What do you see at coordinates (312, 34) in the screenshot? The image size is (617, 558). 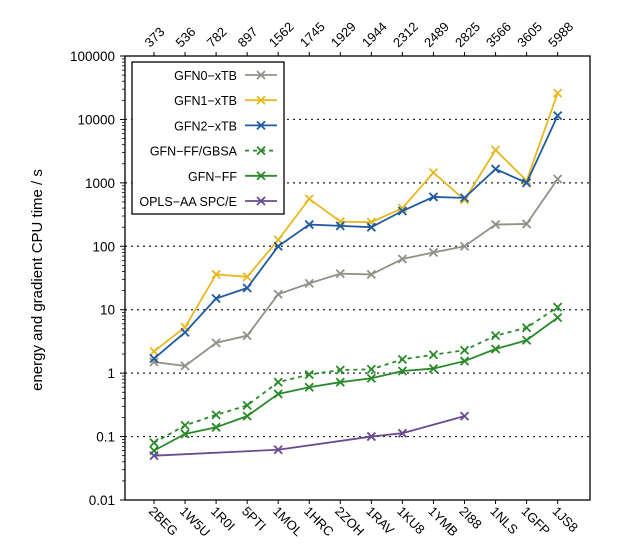 I see `top-tick-label: 1745` at bounding box center [312, 34].